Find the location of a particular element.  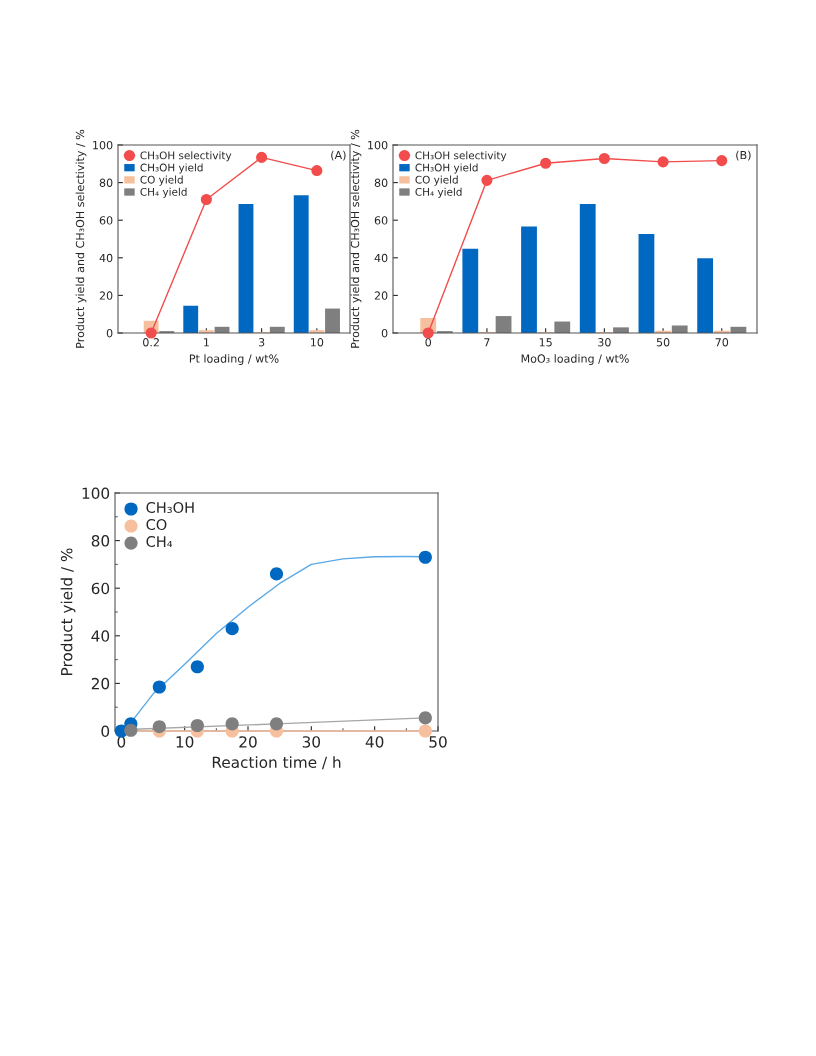

x-tick-label: 0.2 is located at coordinates (151, 342).